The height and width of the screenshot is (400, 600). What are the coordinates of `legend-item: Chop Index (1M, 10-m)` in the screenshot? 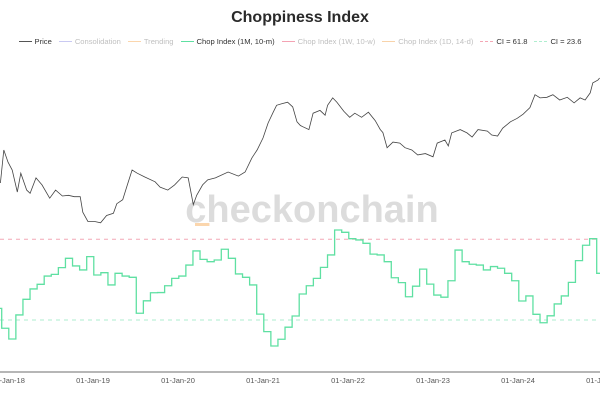 It's located at (227, 41).